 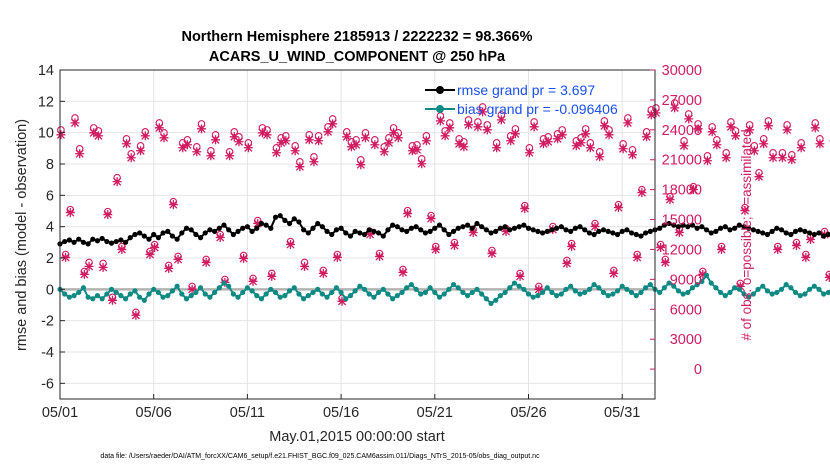 I want to click on x-tick-label: 05/21, so click(x=435, y=413).